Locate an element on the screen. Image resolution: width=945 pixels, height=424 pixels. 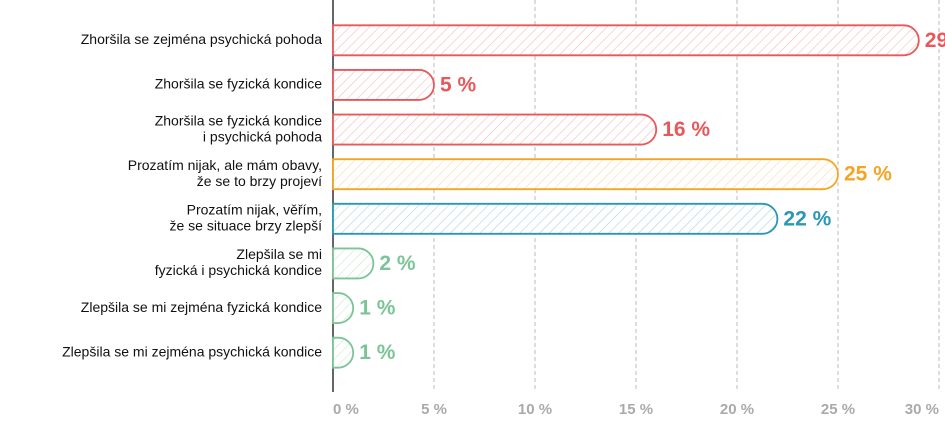
category-label: fyzická i psychická kondice is located at coordinates (239, 270).